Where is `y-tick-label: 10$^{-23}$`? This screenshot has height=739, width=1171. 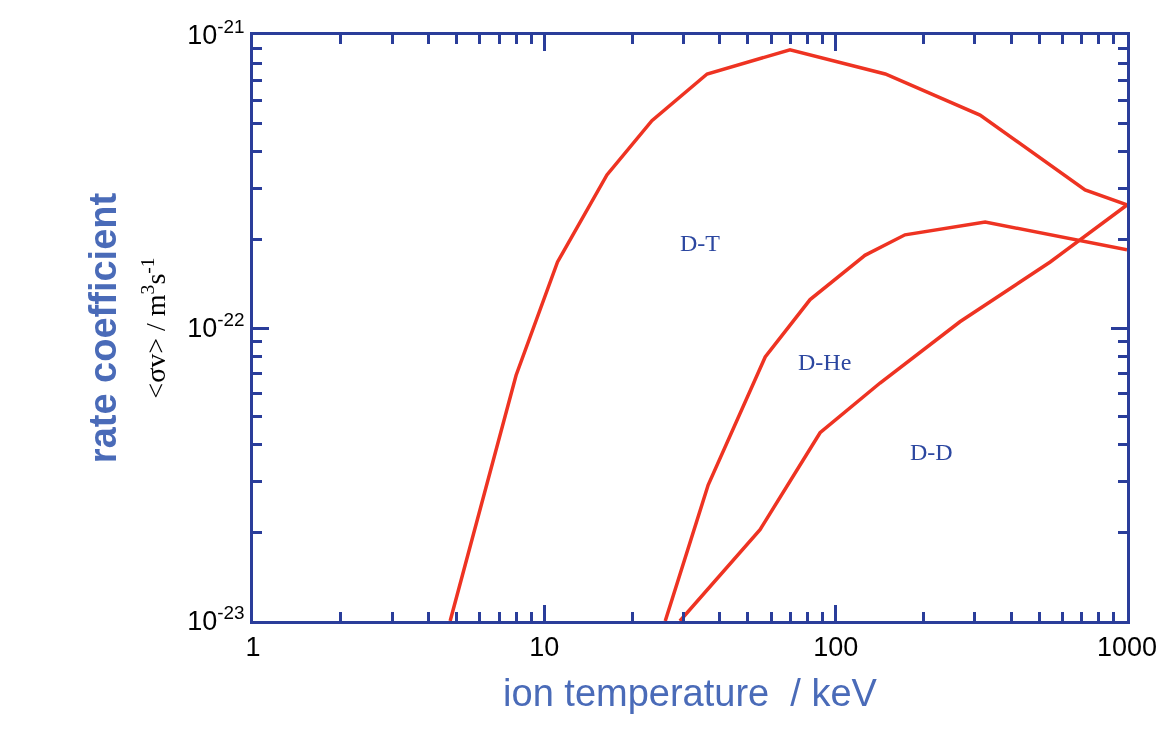 y-tick-label: 10$^{-23}$ is located at coordinates (216, 619).